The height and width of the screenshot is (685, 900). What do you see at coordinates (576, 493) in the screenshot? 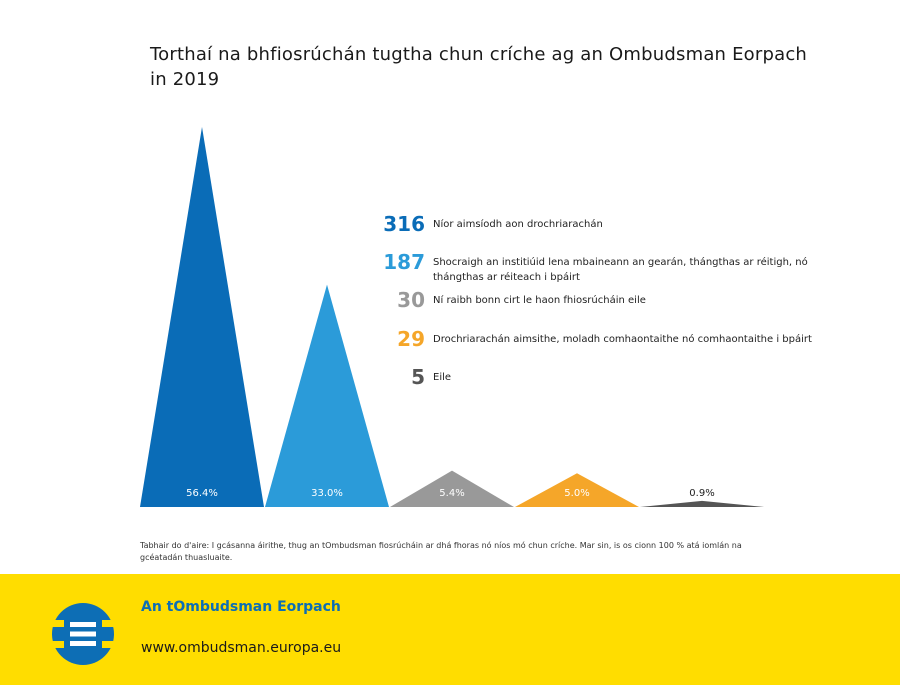
I see `percent-label-3: 5.0%` at bounding box center [576, 493].